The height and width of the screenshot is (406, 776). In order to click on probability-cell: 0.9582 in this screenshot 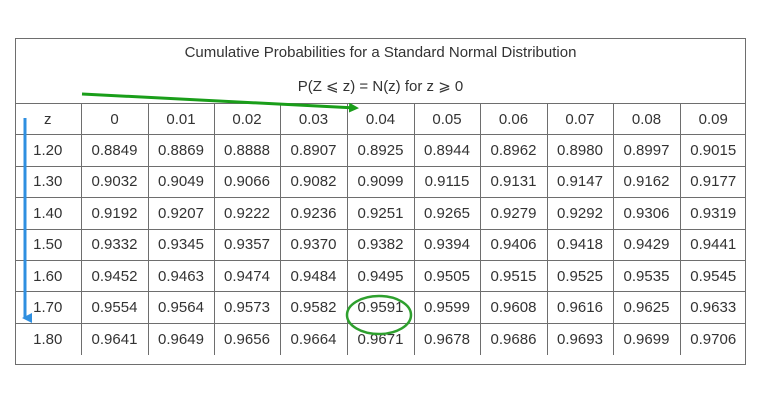, I will do `click(313, 307)`.